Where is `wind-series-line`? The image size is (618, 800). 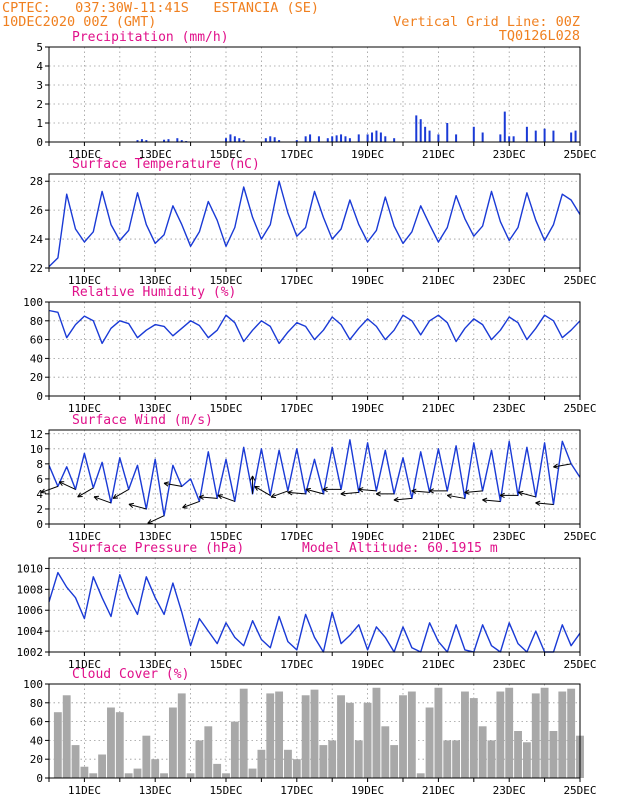
wind-series-line is located at coordinates (314, 478).